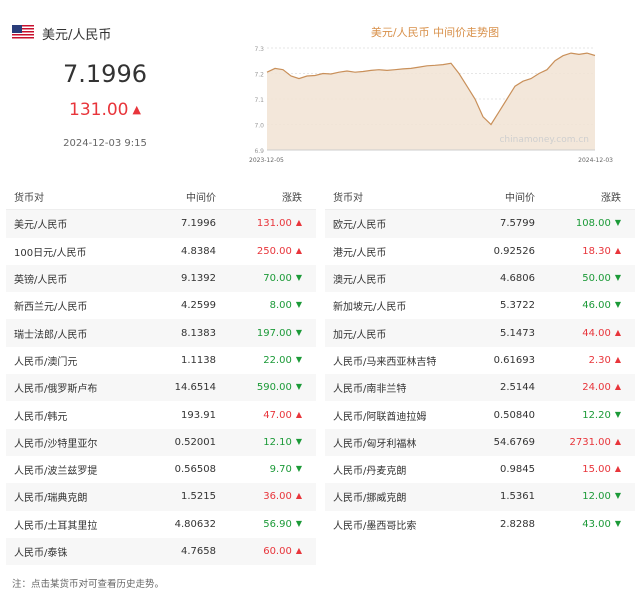 This screenshot has height=598, width=640. I want to click on x-end-label: 2024-12-03, so click(595, 160).